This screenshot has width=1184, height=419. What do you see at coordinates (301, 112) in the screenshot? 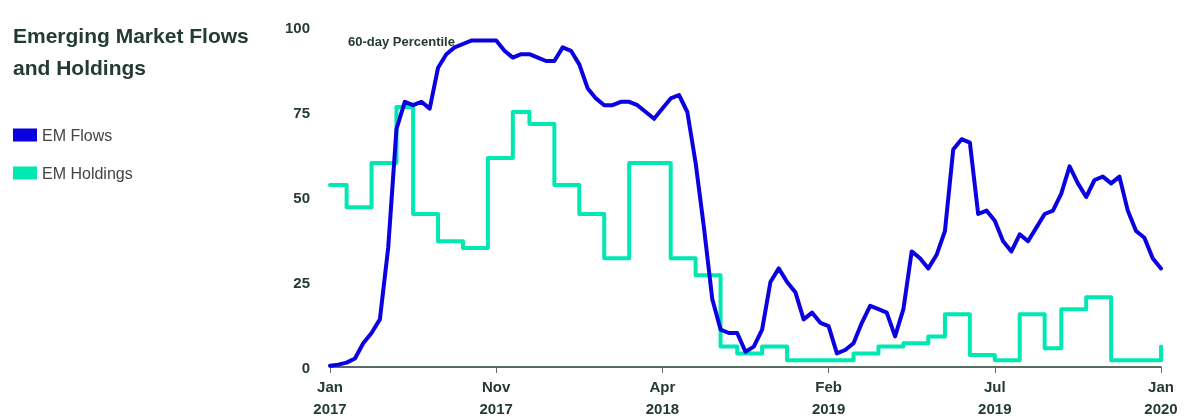
I see `y-tick-label: 75` at bounding box center [301, 112].